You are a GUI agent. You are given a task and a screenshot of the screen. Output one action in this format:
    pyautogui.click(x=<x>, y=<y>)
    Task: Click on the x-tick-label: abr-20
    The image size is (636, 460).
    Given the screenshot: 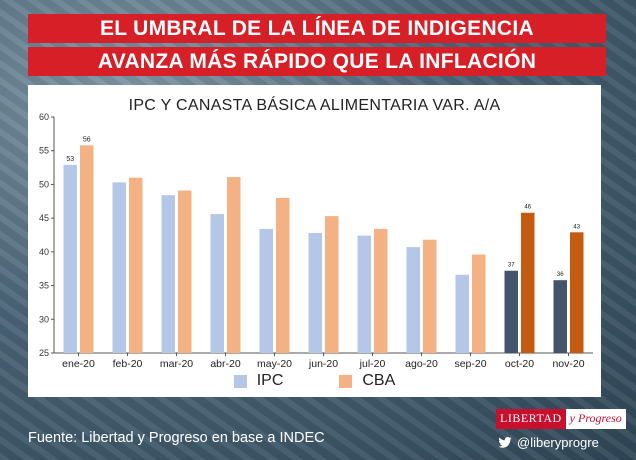 What is the action you would take?
    pyautogui.click(x=225, y=364)
    